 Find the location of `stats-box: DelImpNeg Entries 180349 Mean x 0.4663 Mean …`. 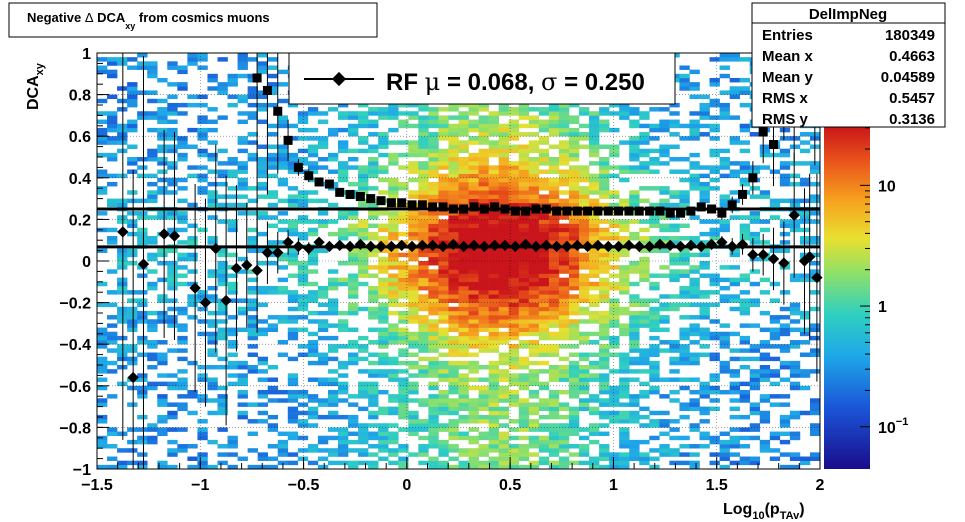

stats-box: DelImpNeg Entries 180349 Mean x 0.4663 Mean … is located at coordinates (848, 65).